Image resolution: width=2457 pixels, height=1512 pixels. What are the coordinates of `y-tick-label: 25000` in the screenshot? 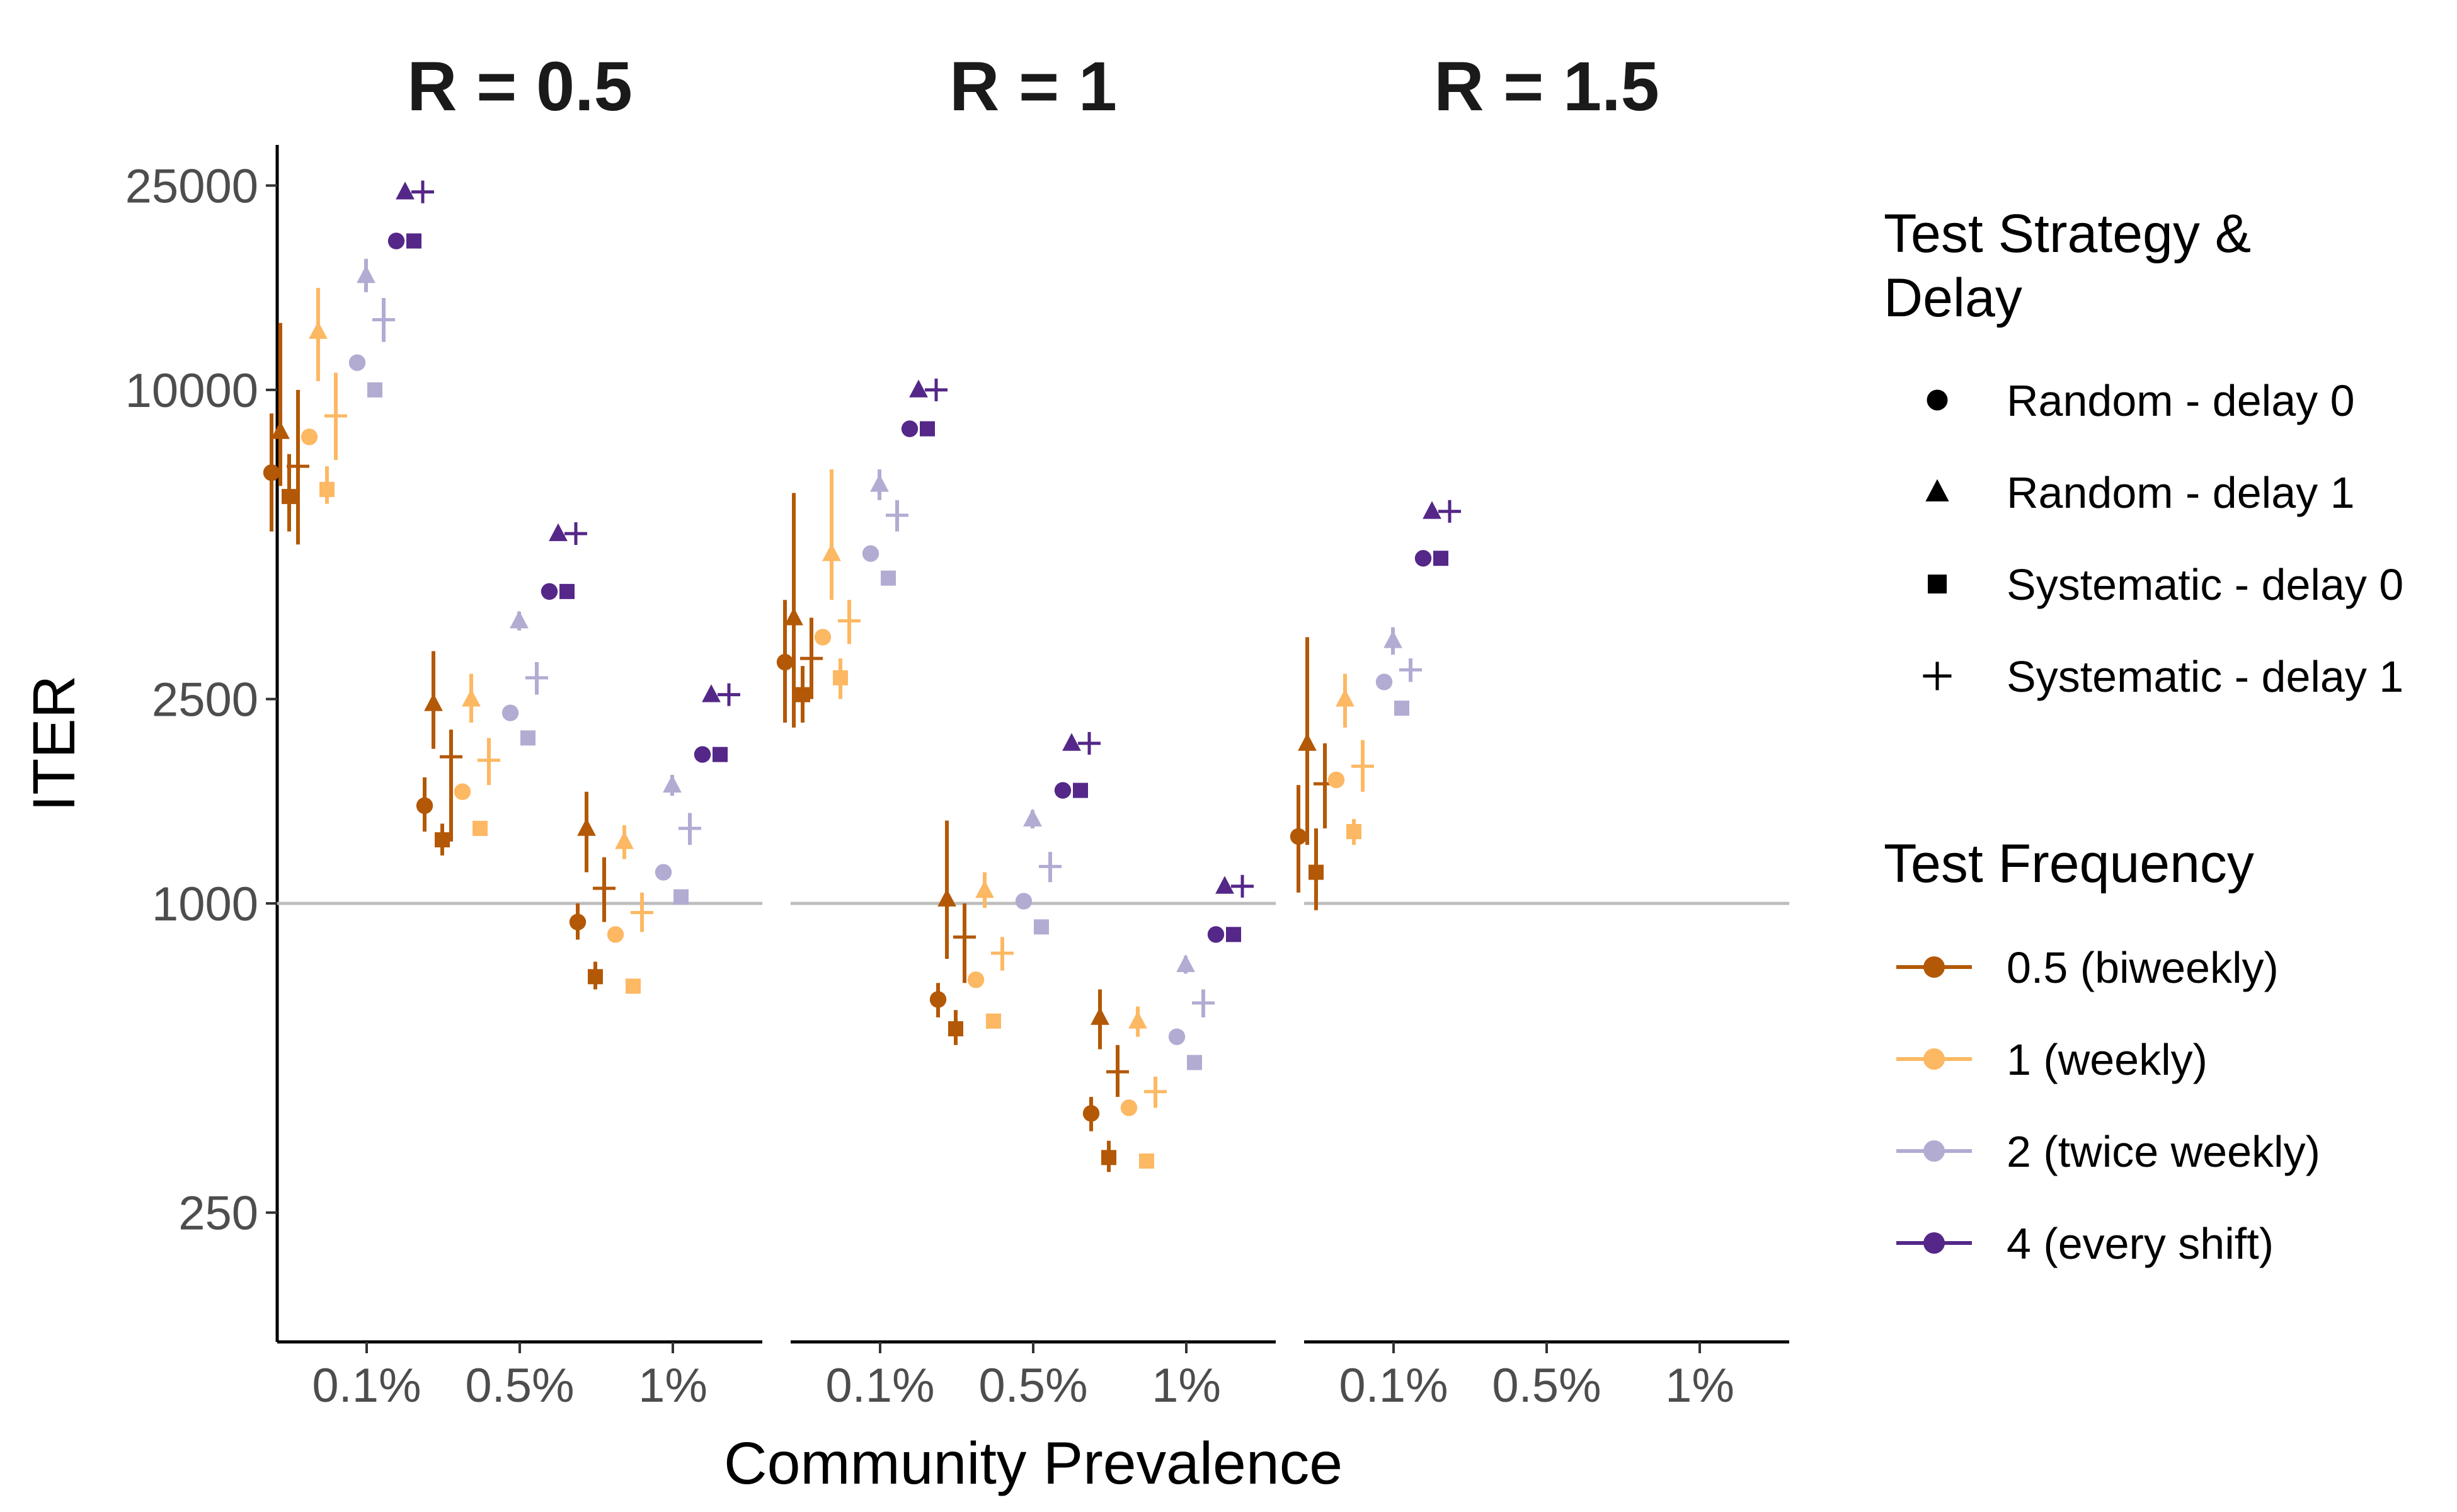 It's located at (191, 187).